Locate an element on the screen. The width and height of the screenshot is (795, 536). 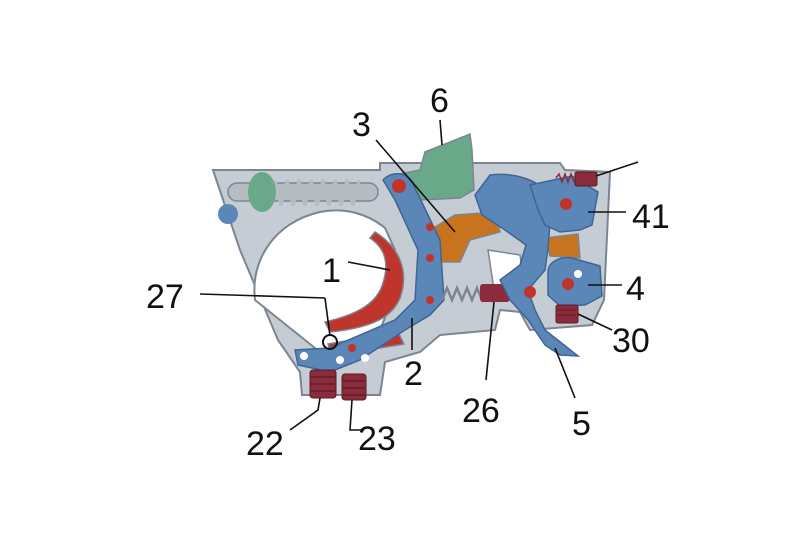
label-22: 22 is located at coordinates (265, 444).